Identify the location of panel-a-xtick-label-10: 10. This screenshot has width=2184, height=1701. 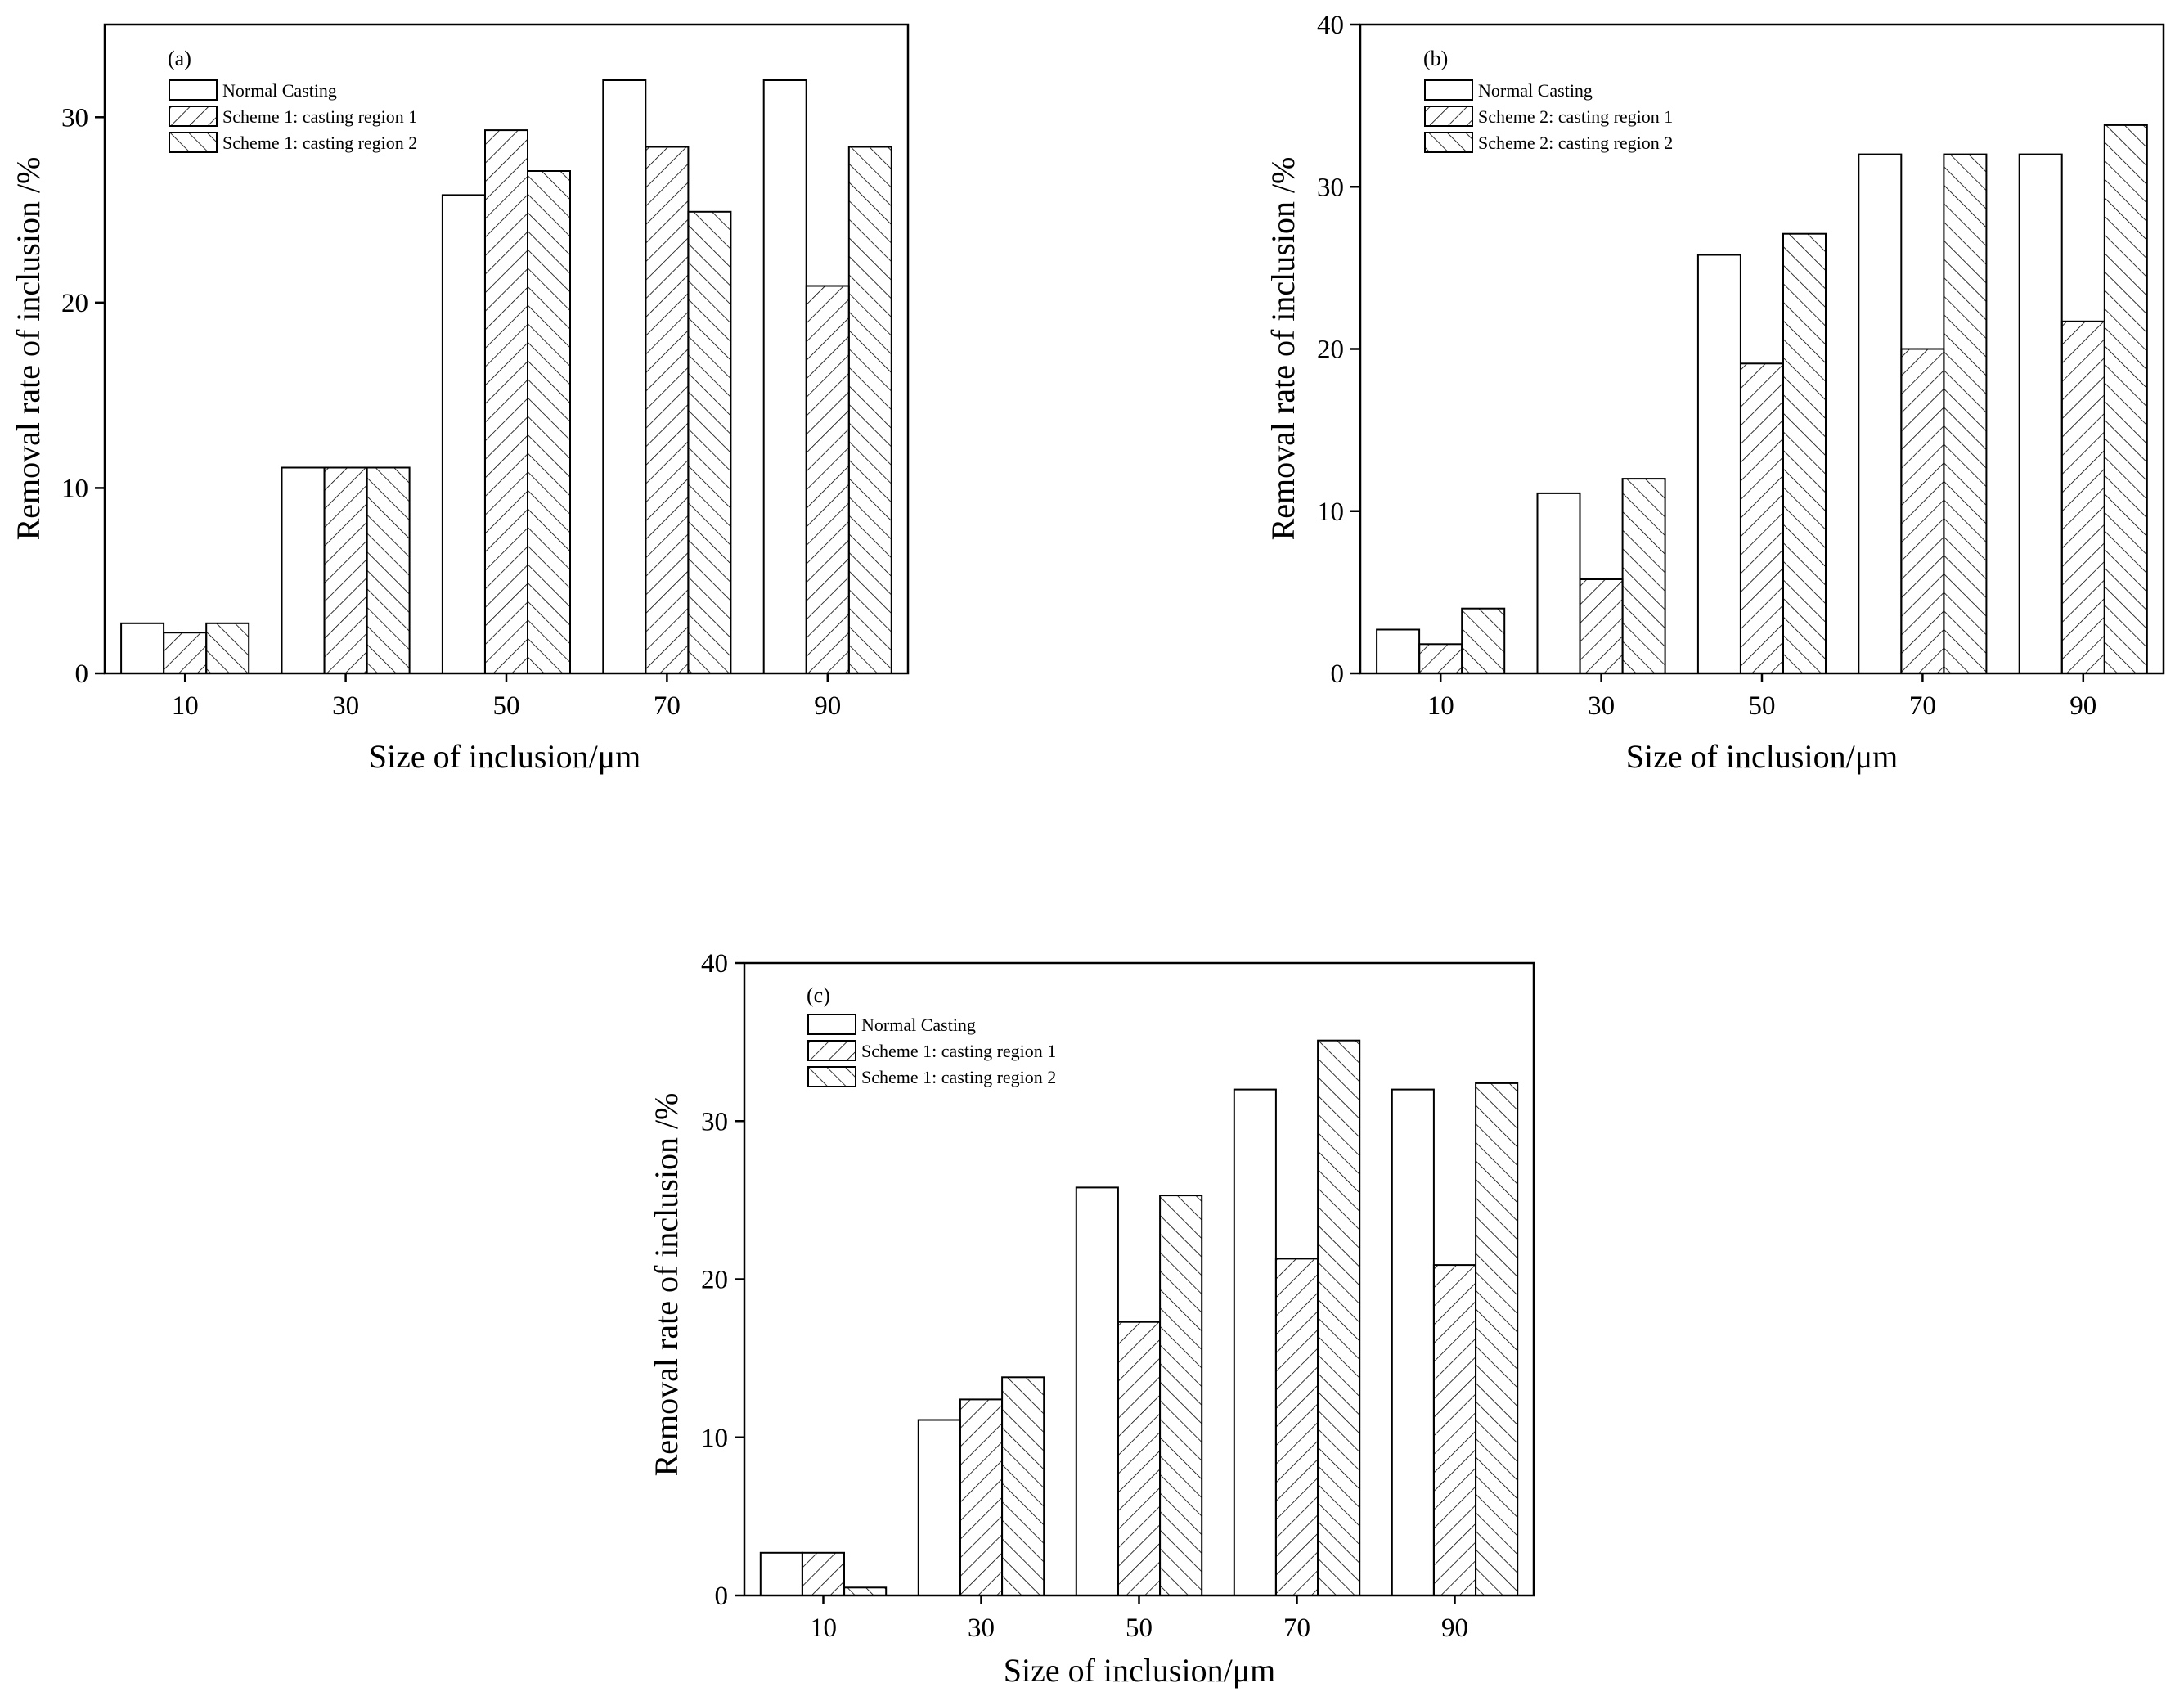
(185, 706).